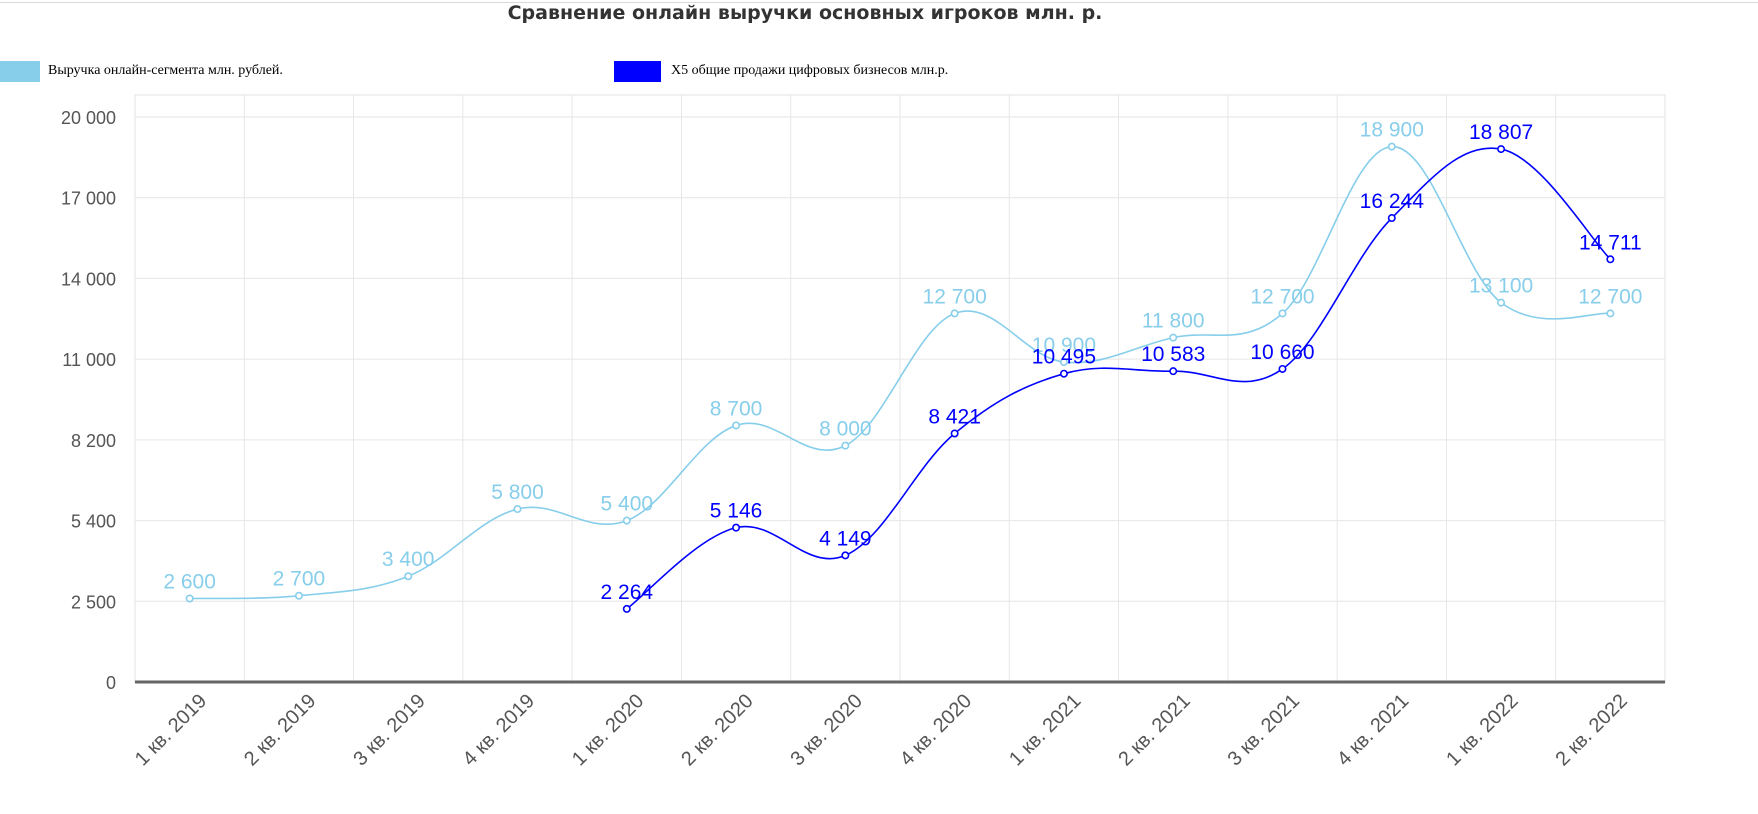 The height and width of the screenshot is (814, 1758). I want to click on x-tick-label: 4 кв. 2021, so click(1373, 730).